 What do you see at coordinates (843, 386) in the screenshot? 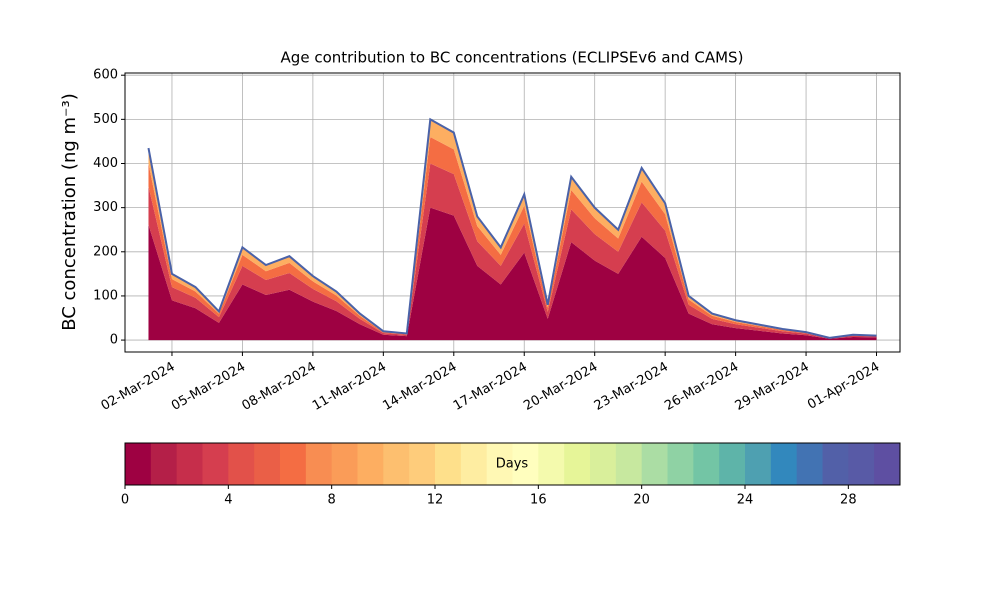
I see `x-tick-label: 01-Apr-2024` at bounding box center [843, 386].